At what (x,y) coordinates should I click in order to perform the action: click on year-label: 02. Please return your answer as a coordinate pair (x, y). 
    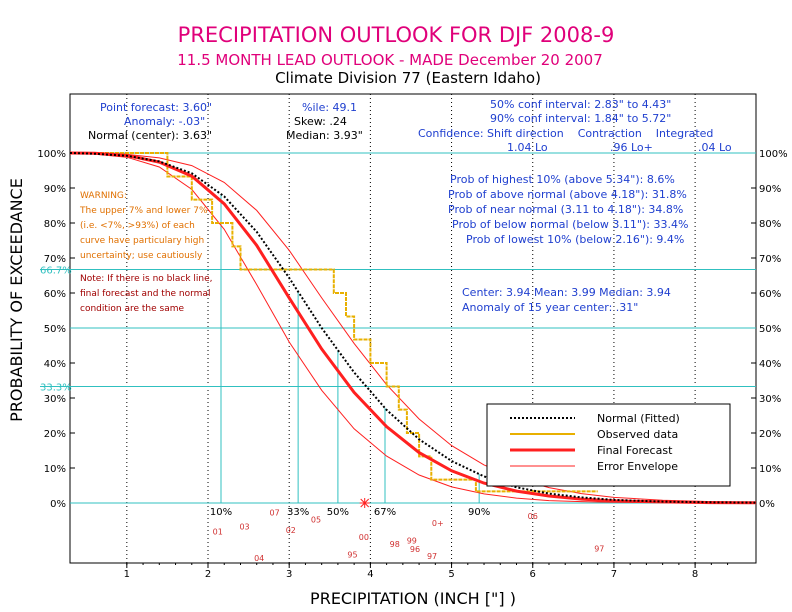
    Looking at the image, I should click on (291, 530).